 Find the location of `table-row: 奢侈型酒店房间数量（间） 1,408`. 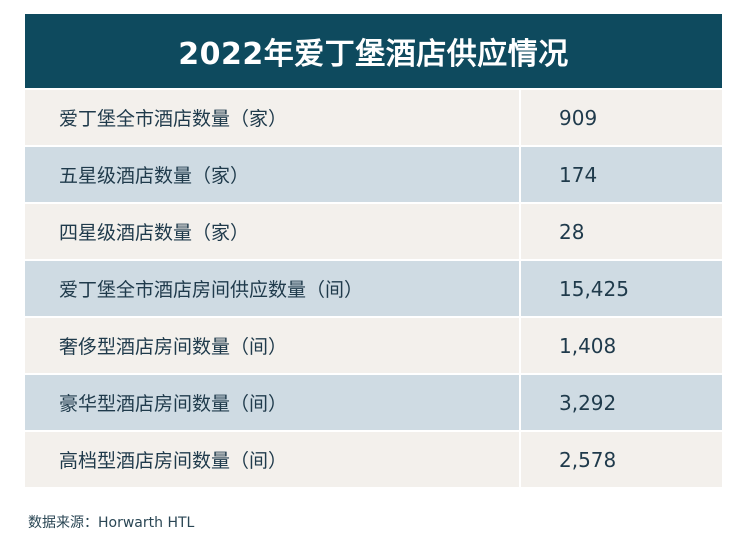

table-row: 奢侈型酒店房间数量（间） 1,408 is located at coordinates (373, 344).